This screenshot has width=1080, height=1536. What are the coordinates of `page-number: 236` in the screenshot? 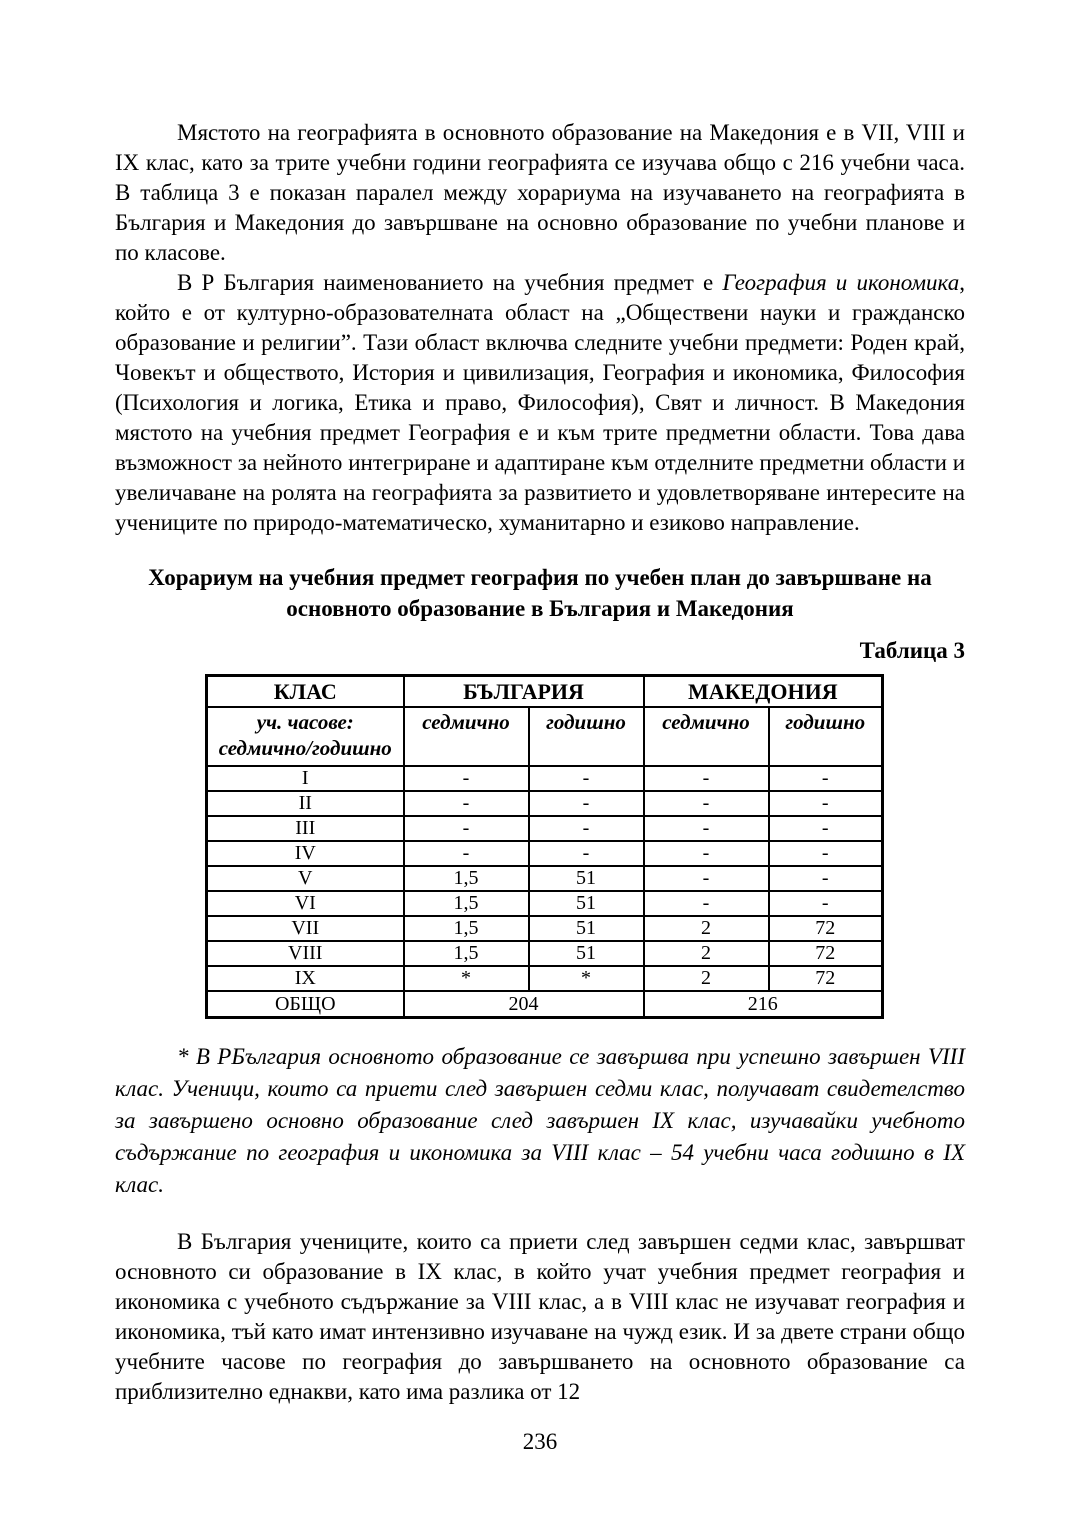 It's located at (540, 1441).